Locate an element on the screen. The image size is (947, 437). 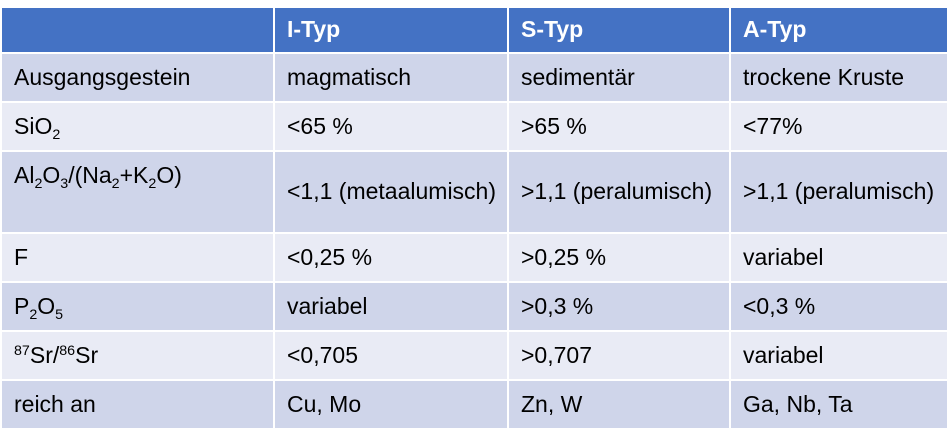
cell-i-typ: variabel is located at coordinates (391, 306).